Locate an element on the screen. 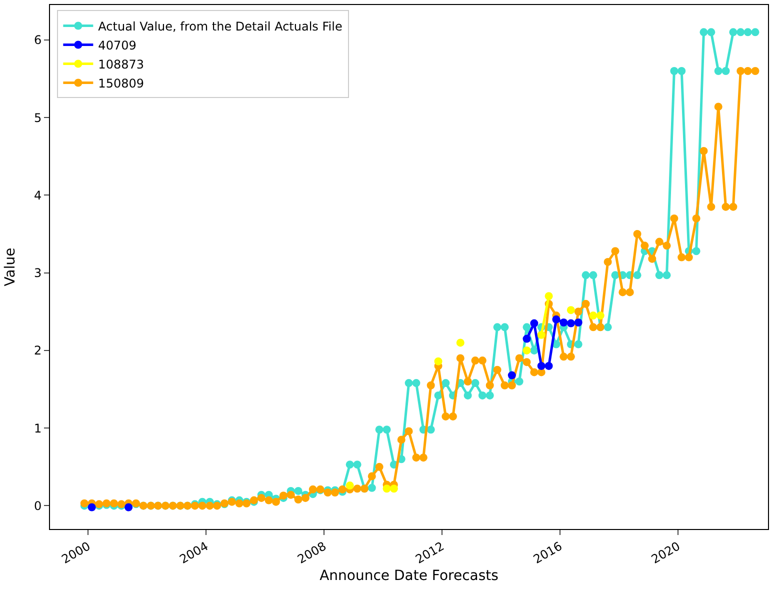  y-tick-label: 5 is located at coordinates (38, 117).